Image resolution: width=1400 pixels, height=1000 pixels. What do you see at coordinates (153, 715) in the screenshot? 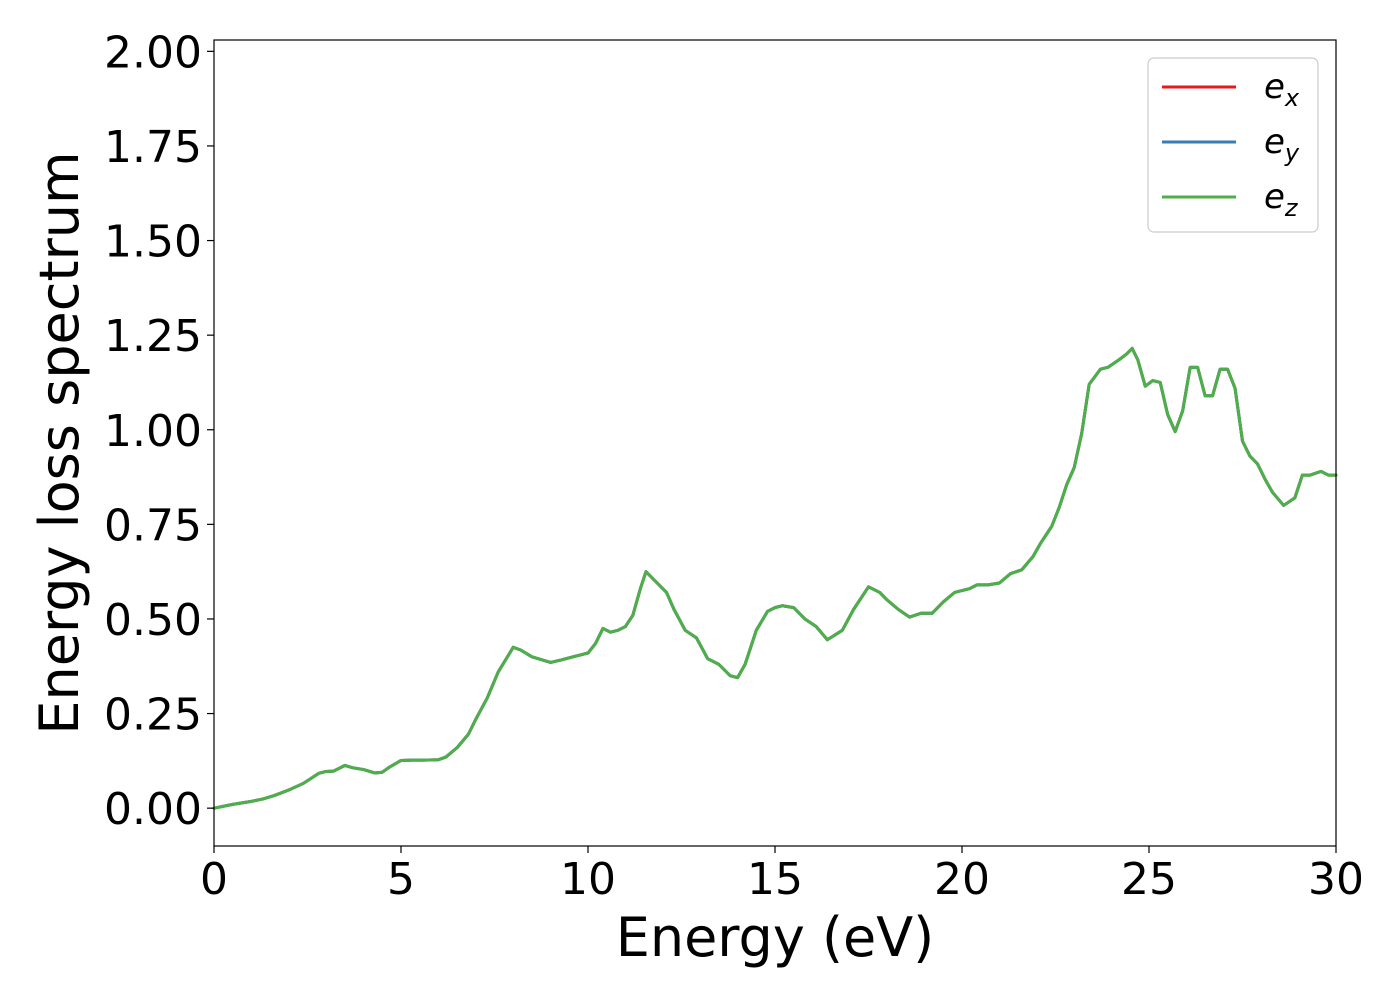
I see `y-tick-label: 0.25` at bounding box center [153, 715].